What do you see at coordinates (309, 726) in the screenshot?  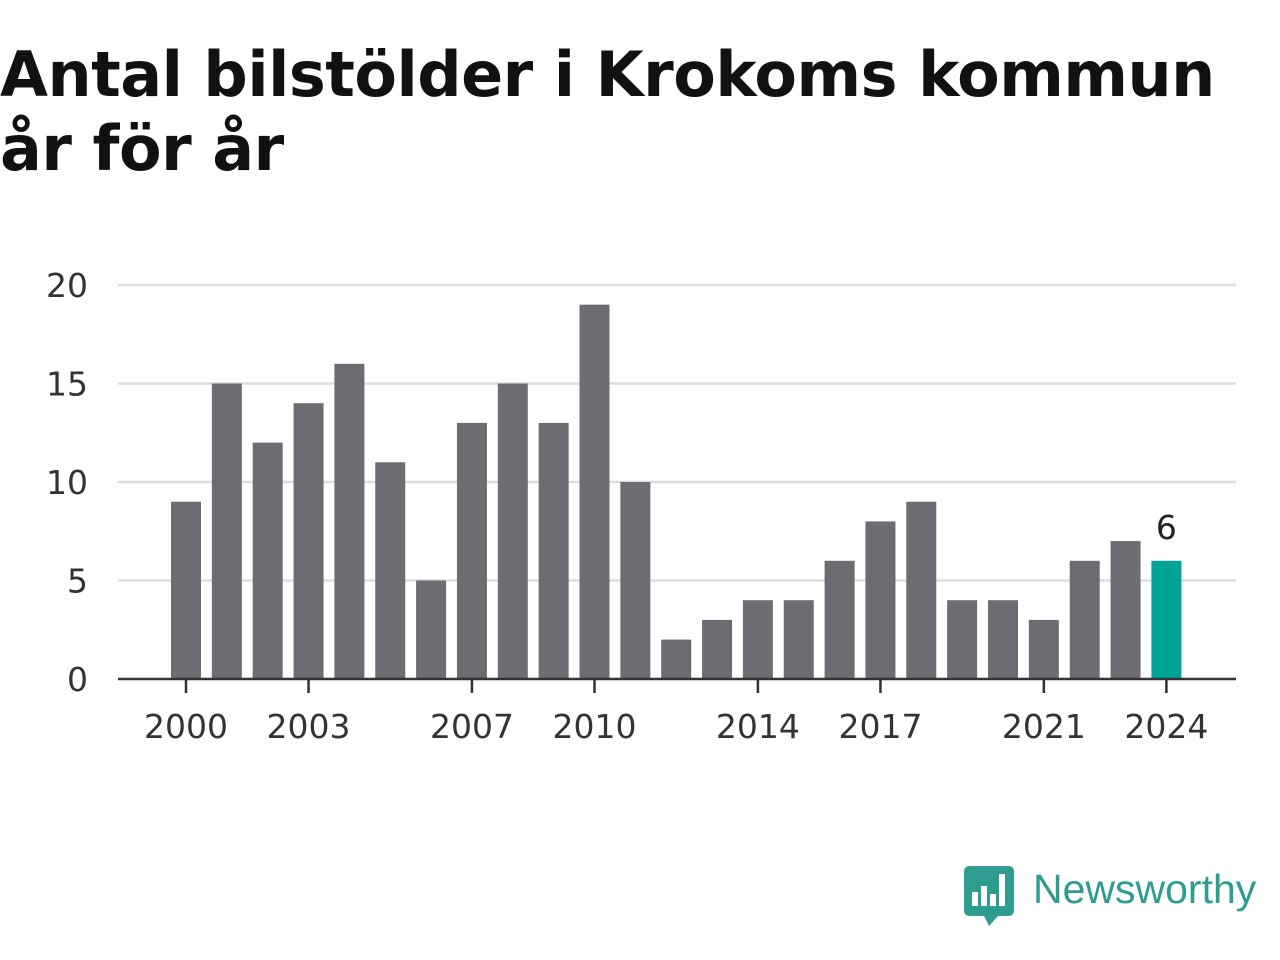 I see `x-tick-label: 2003` at bounding box center [309, 726].